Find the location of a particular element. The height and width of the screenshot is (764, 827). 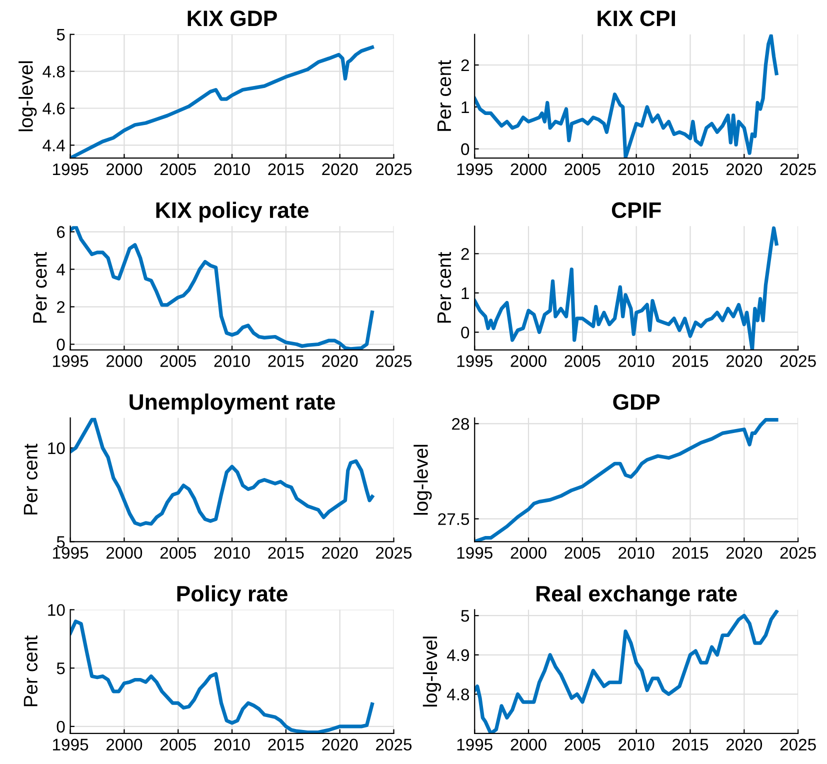

y-tick-label: 4.4 is located at coordinates (53, 146).